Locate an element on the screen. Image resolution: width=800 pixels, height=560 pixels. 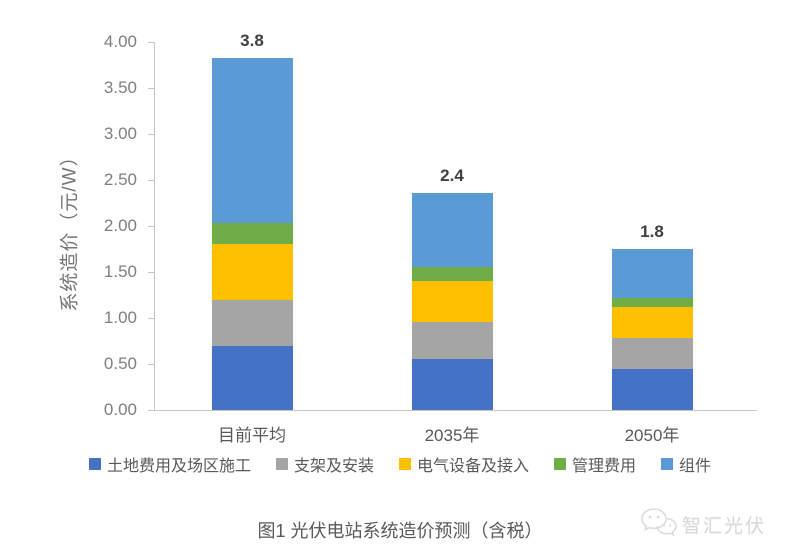
y-tick-label: 3.50 is located at coordinates (120, 87).